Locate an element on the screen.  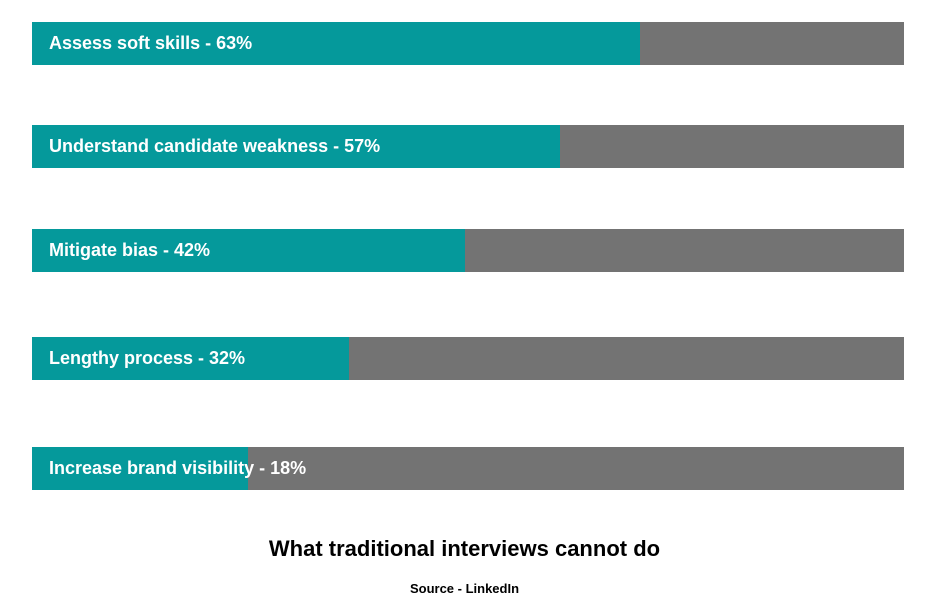
bar-fill-mitigate-bias is located at coordinates (248, 250).